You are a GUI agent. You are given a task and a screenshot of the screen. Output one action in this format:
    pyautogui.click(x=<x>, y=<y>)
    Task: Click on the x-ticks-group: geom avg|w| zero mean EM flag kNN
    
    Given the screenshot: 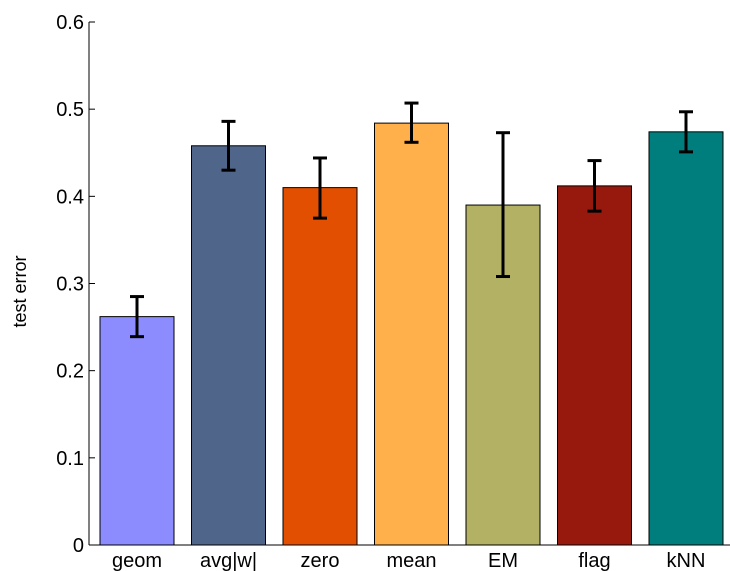 What is the action you would take?
    pyautogui.click(x=408, y=560)
    